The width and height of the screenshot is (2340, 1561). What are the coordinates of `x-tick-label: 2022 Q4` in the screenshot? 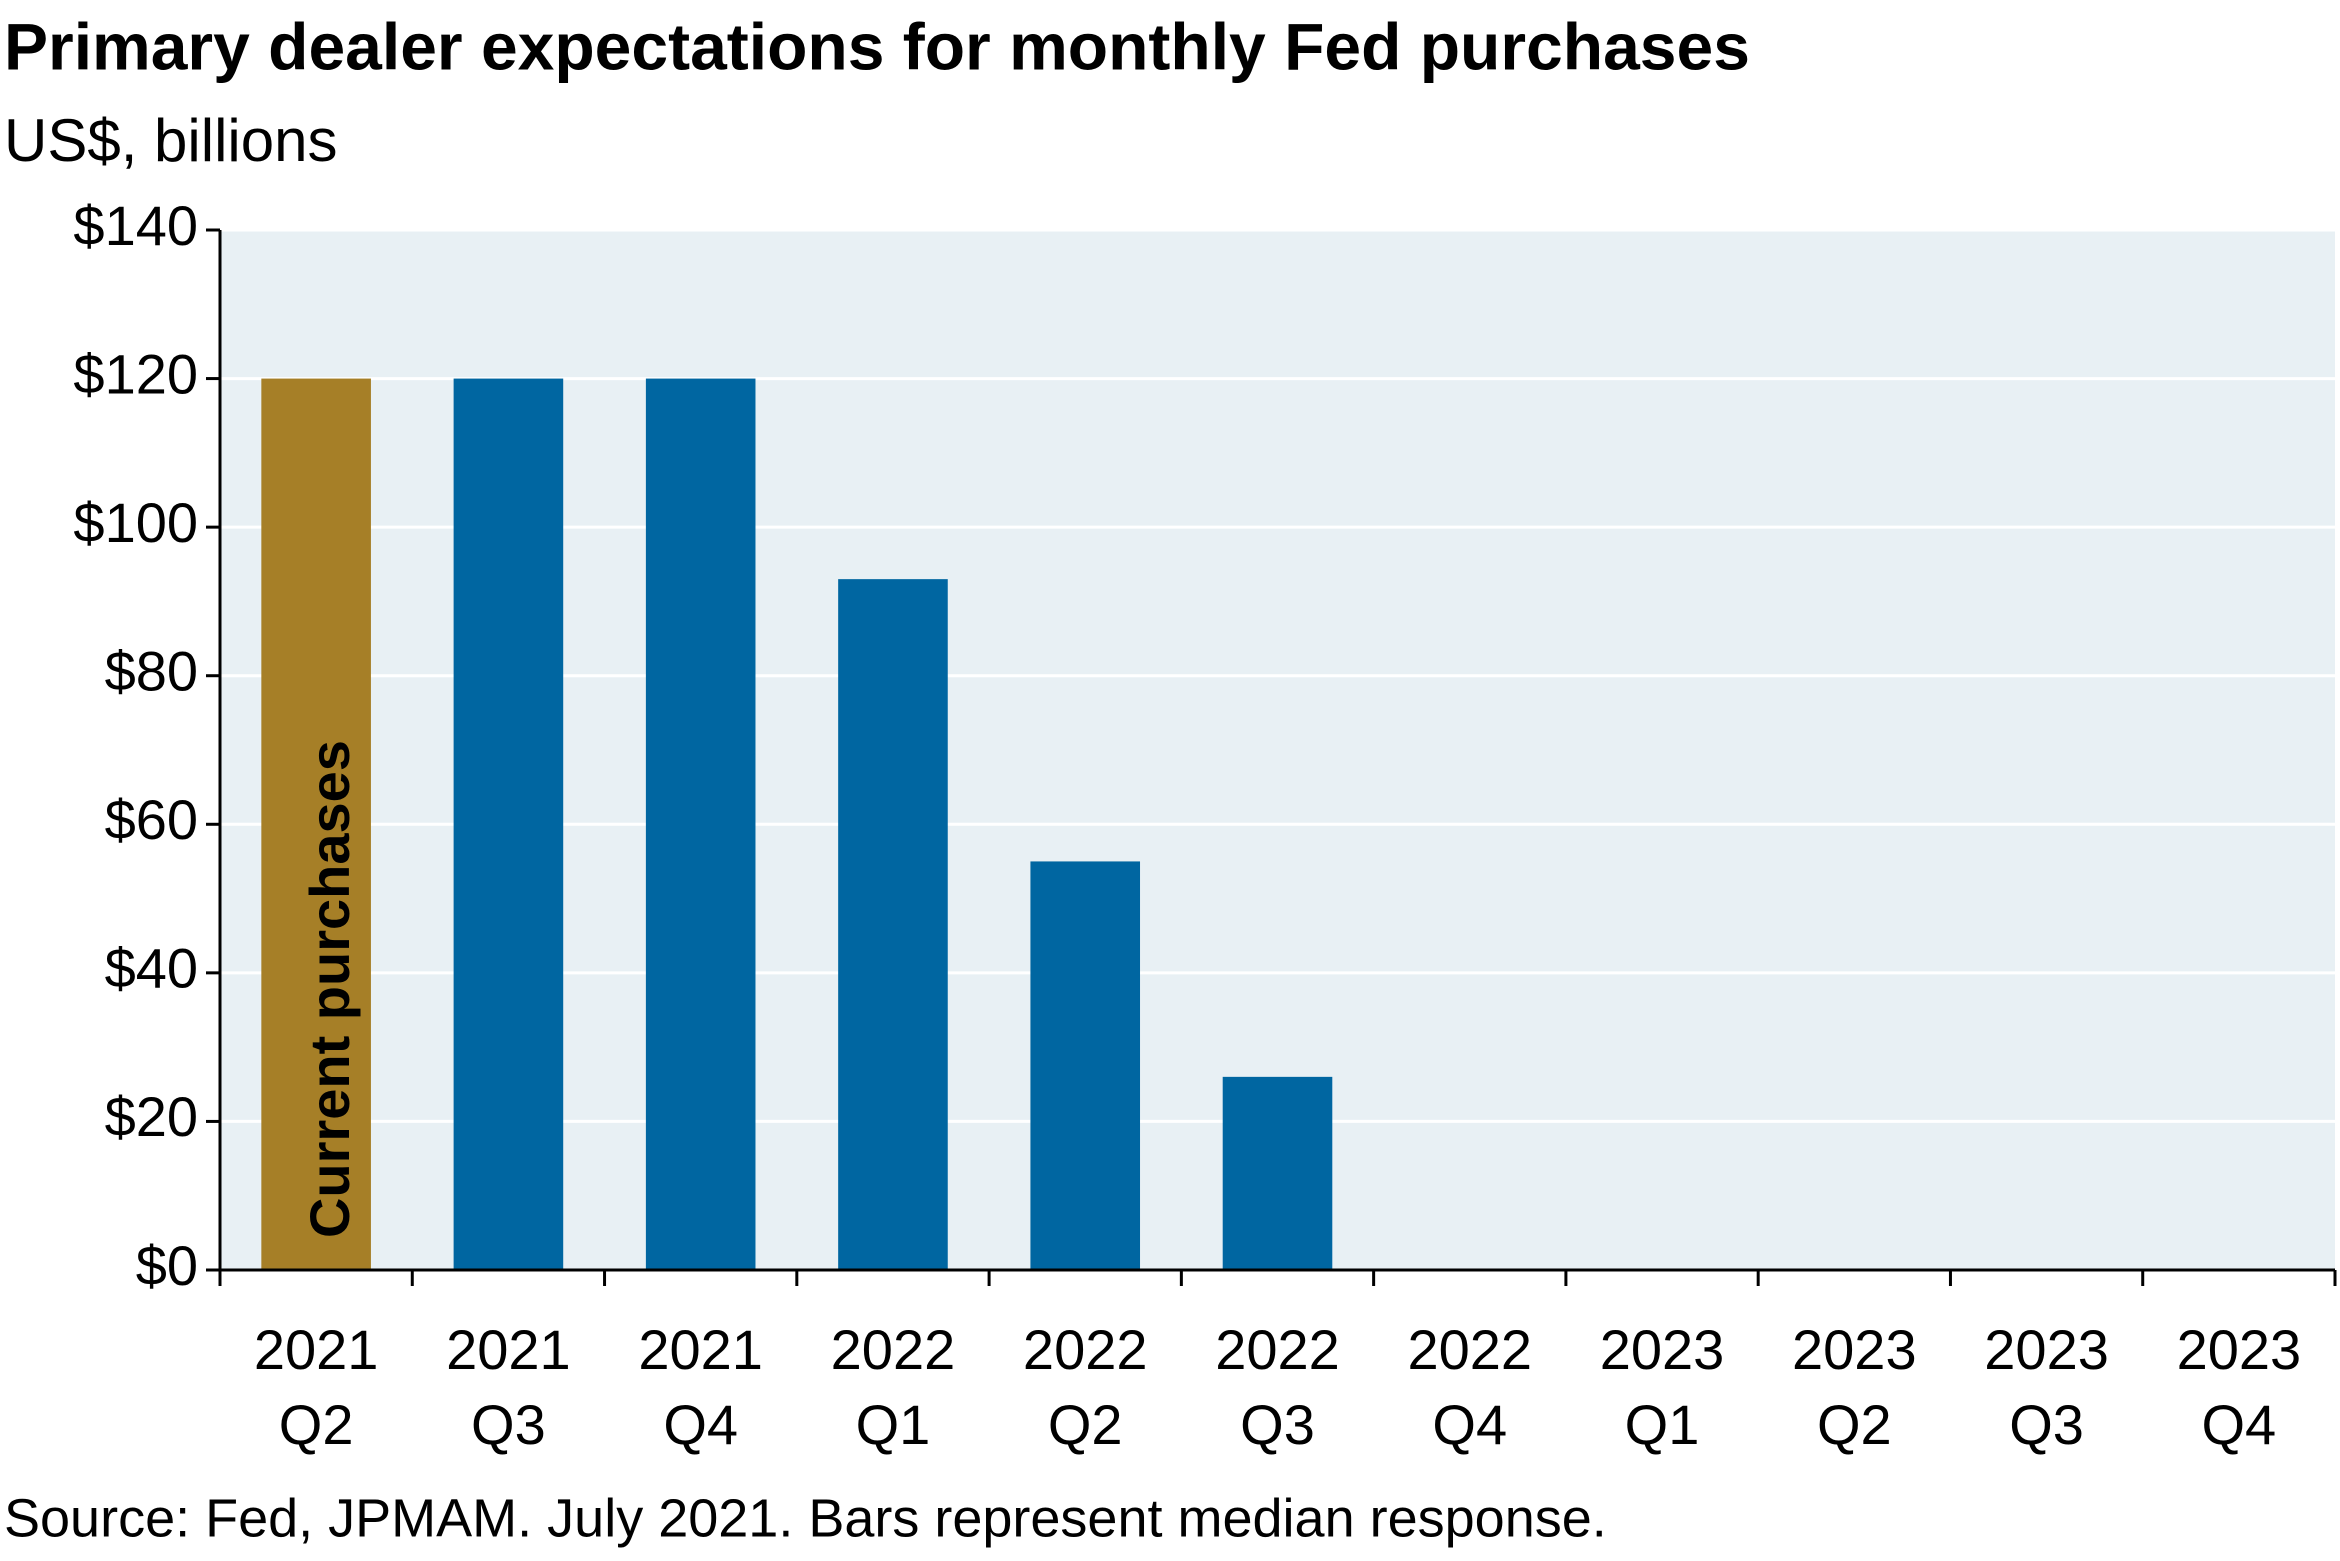 It's located at (1470, 1387).